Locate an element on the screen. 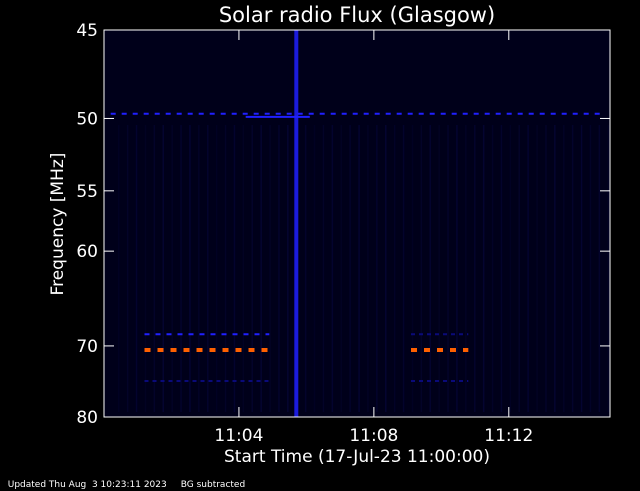 Image resolution: width=640 pixels, height=491 pixels. x-axis-title: Start Time (17-Jul-23 11:00:00) is located at coordinates (357, 457).